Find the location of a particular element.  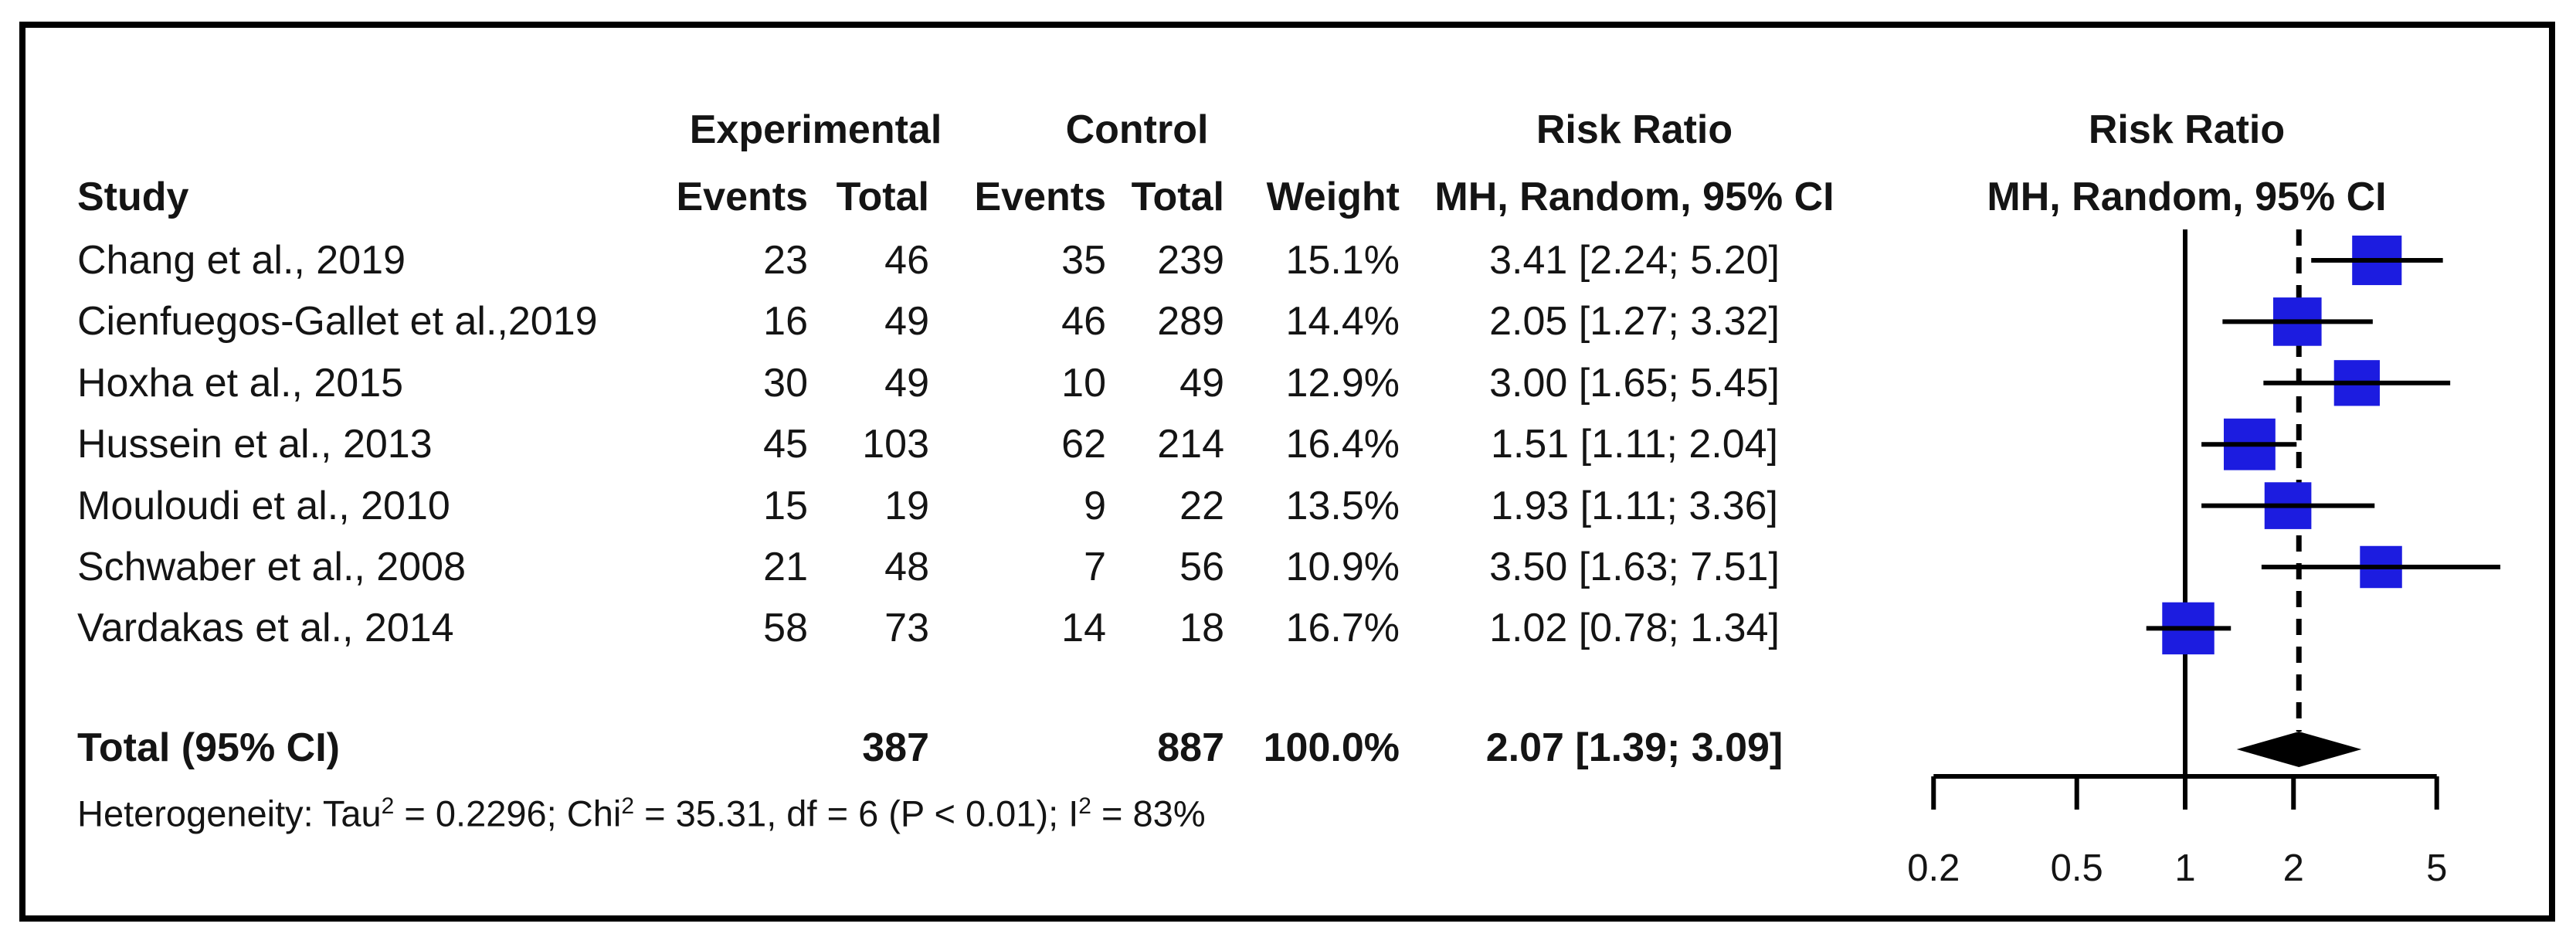

study-name: Vardakas et al., 2014 is located at coordinates (265, 628).